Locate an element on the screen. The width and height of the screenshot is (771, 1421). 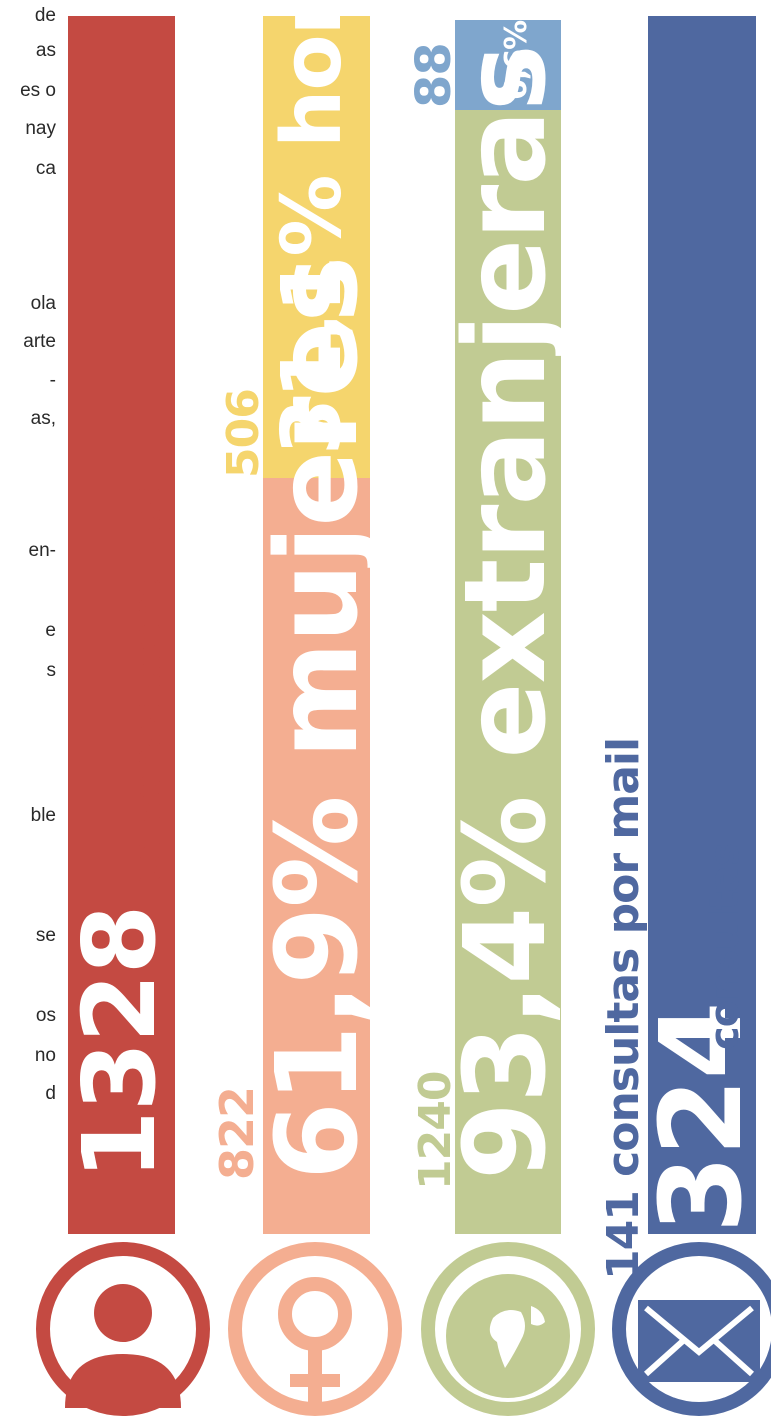
side-text-line: e is located at coordinates (50, 630).